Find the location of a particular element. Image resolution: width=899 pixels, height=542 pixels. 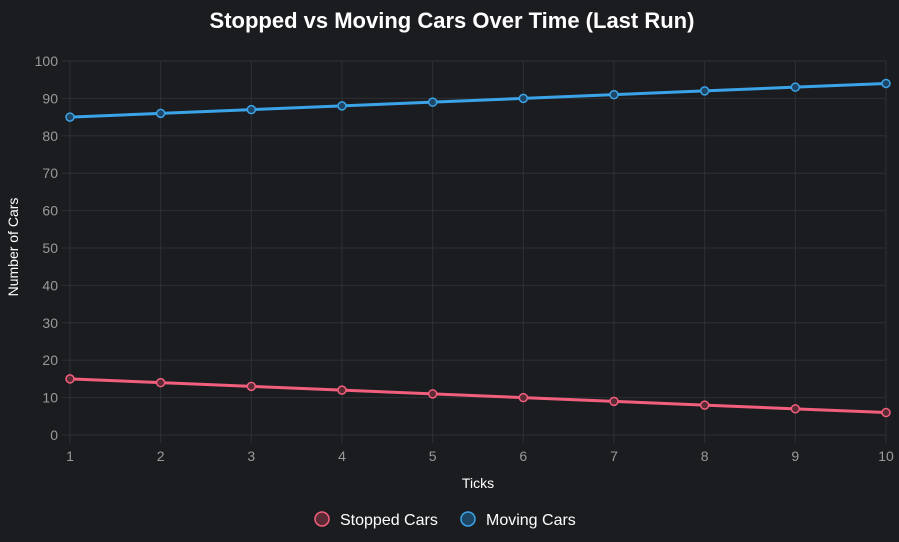

legend: Stopped Cars Moving Cars is located at coordinates (445, 520).